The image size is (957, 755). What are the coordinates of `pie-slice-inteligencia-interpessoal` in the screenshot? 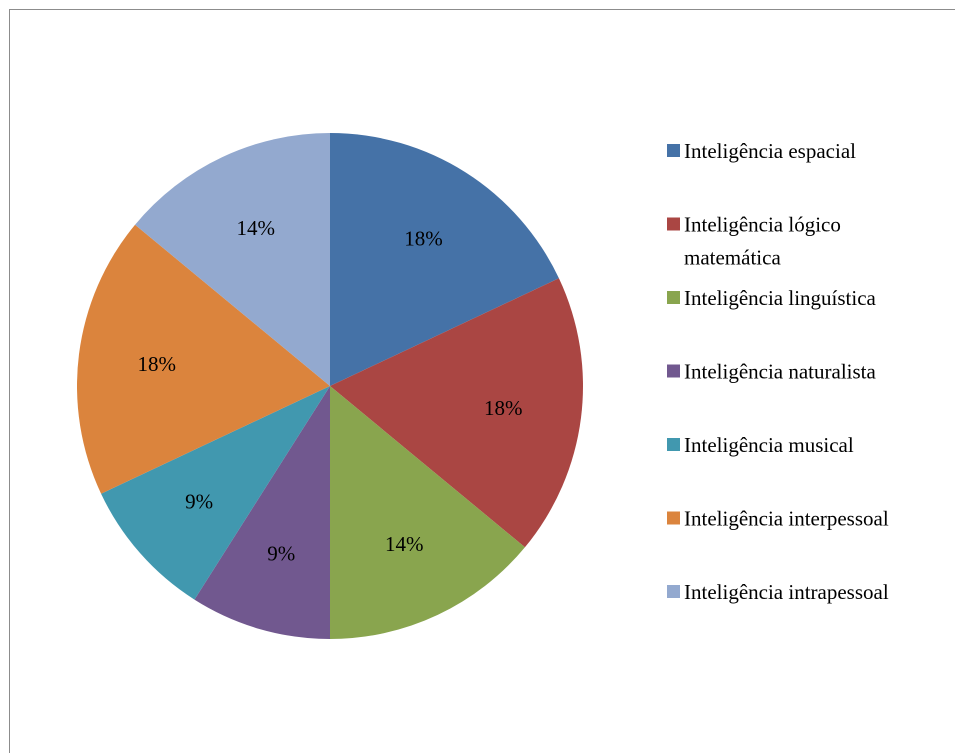 It's located at (203, 359).